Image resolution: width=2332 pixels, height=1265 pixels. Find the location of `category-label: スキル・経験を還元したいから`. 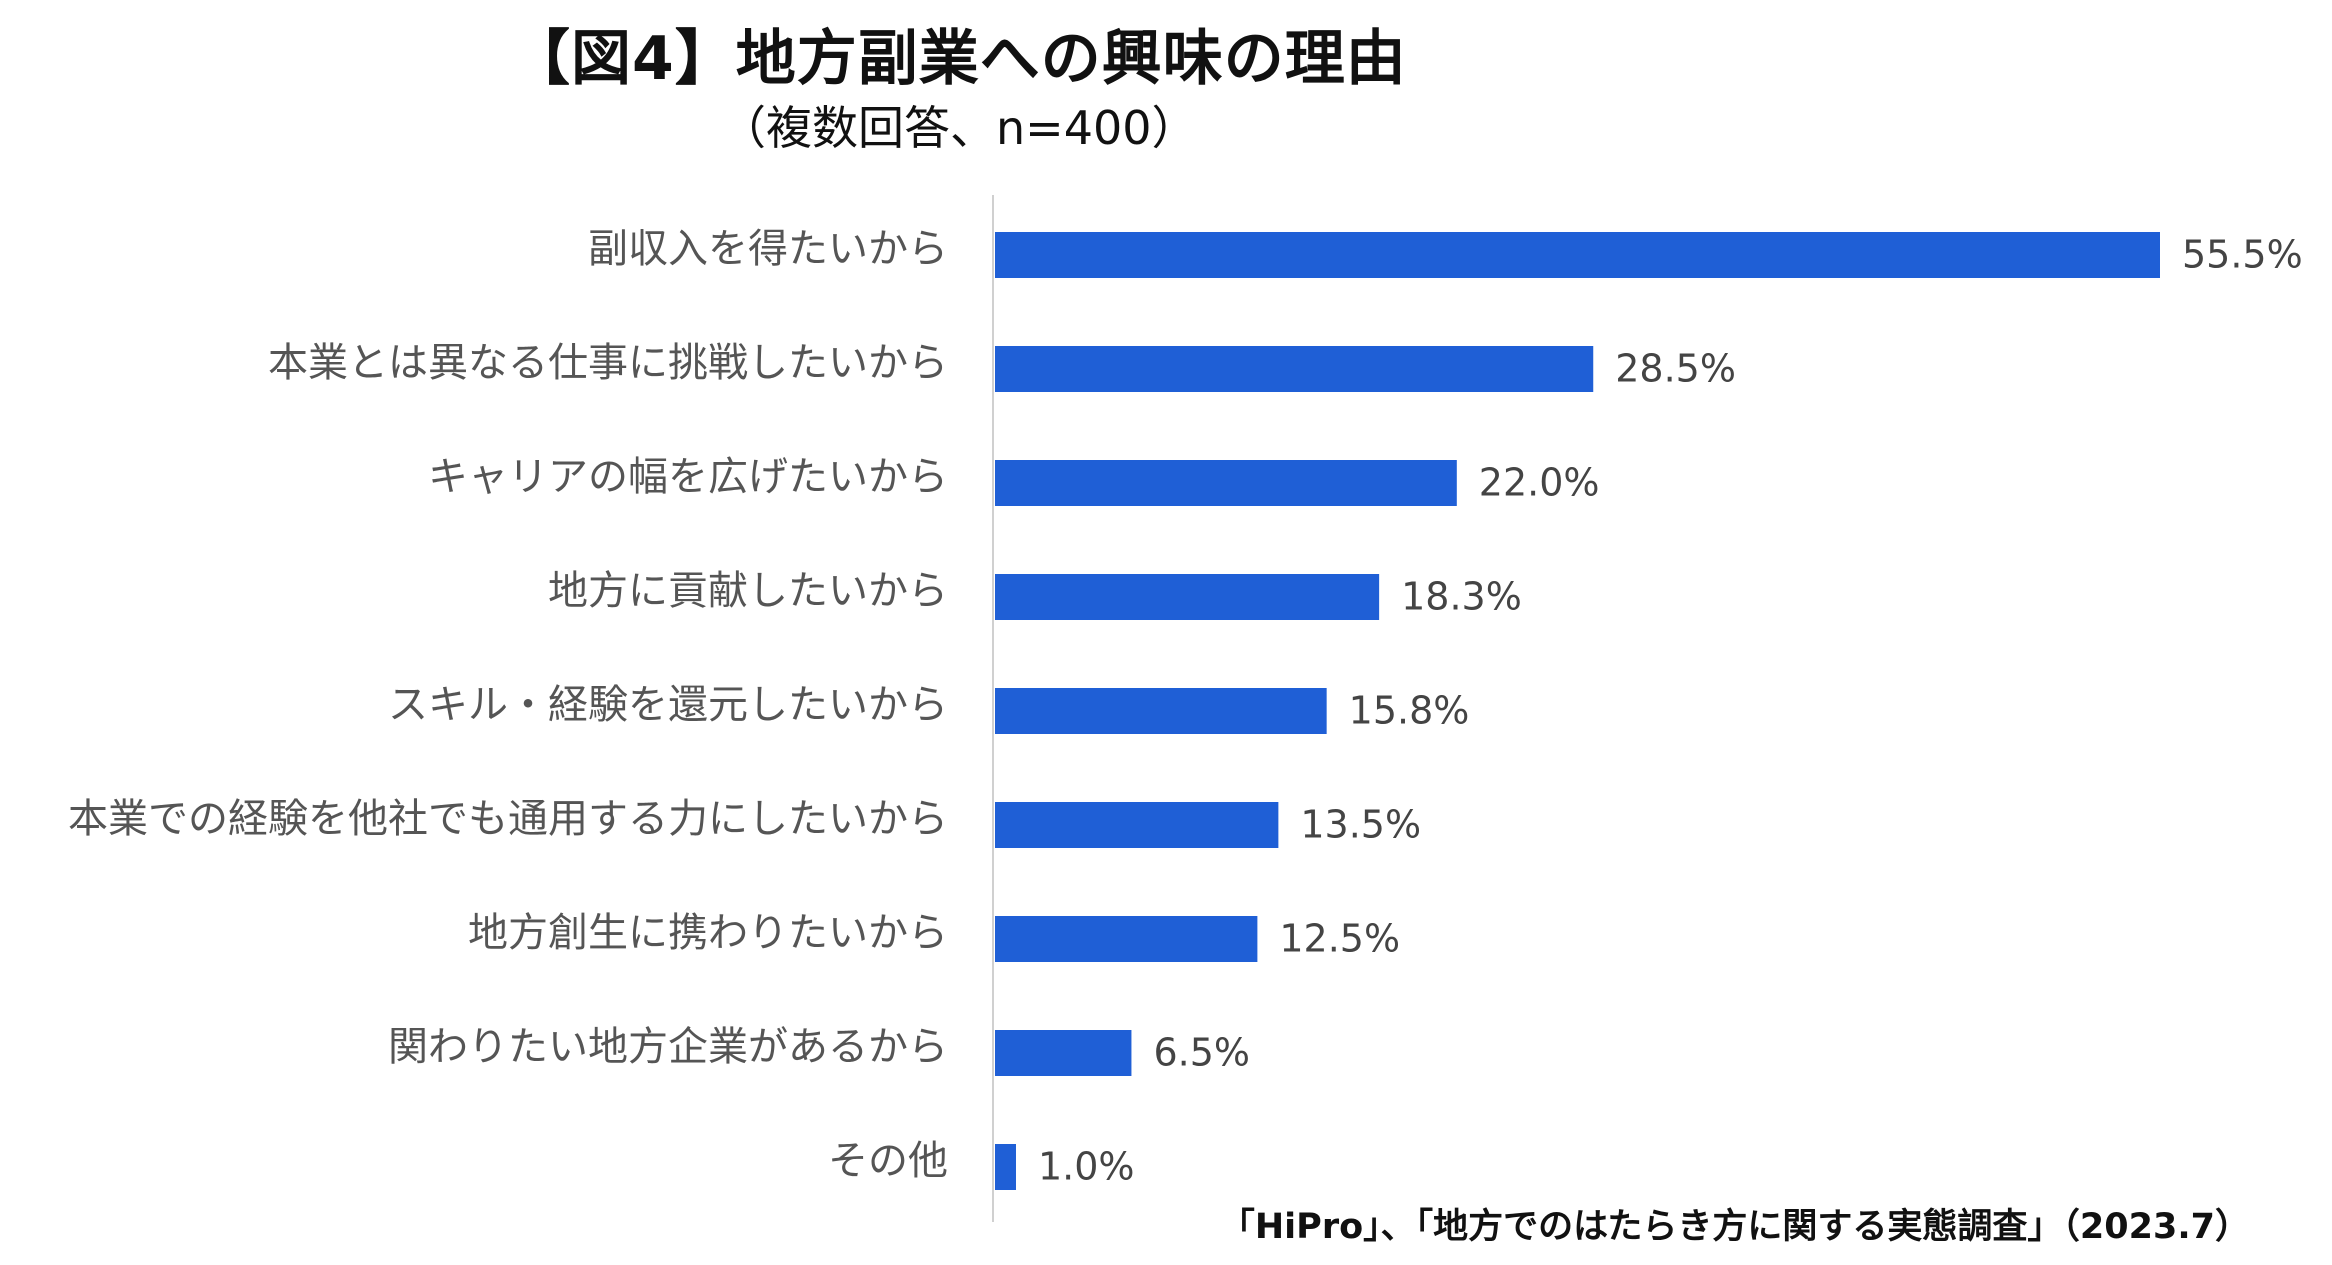

category-label: スキル・経験を還元したいから is located at coordinates (668, 705).